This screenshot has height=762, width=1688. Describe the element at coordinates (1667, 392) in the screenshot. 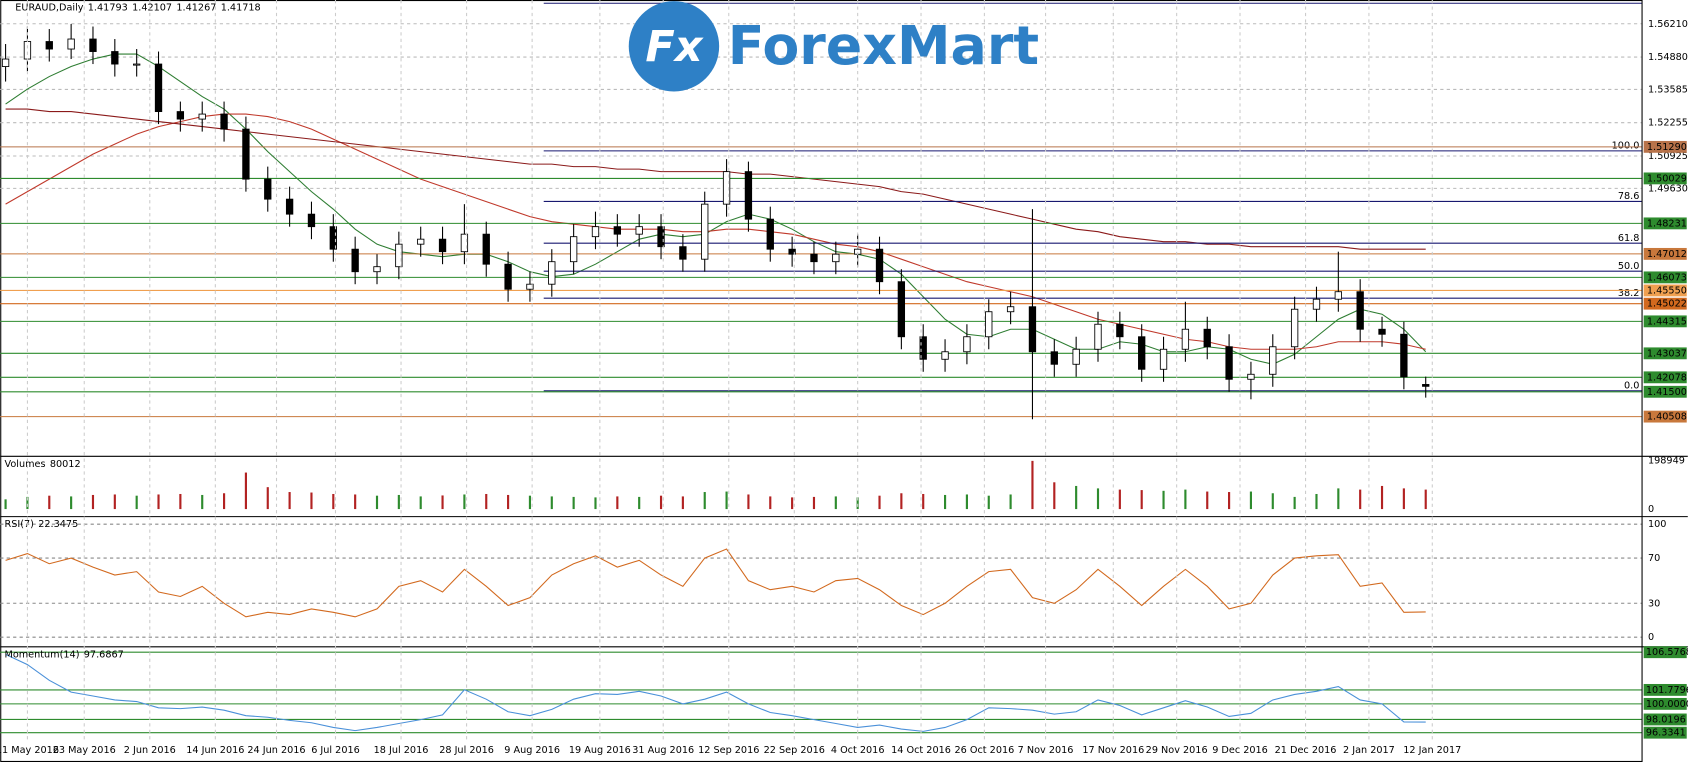

I see `level-label: 1.41500` at that location.